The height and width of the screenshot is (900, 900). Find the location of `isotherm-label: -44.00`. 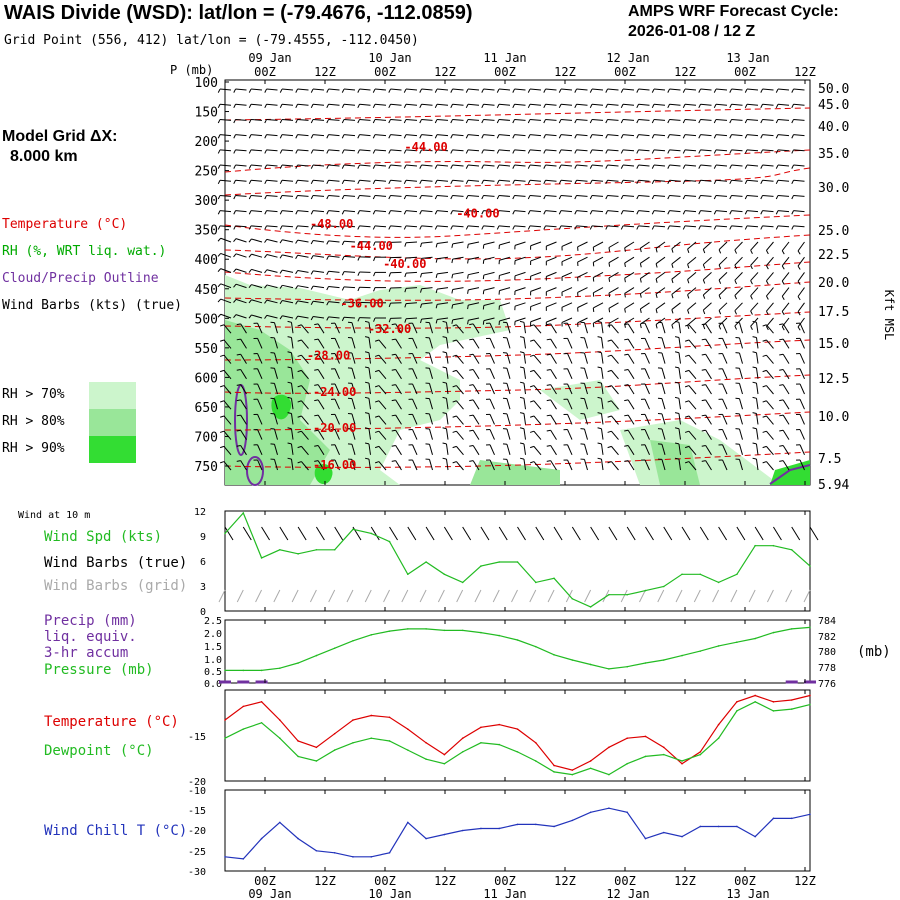

isotherm-label: -44.00 is located at coordinates (425, 147).